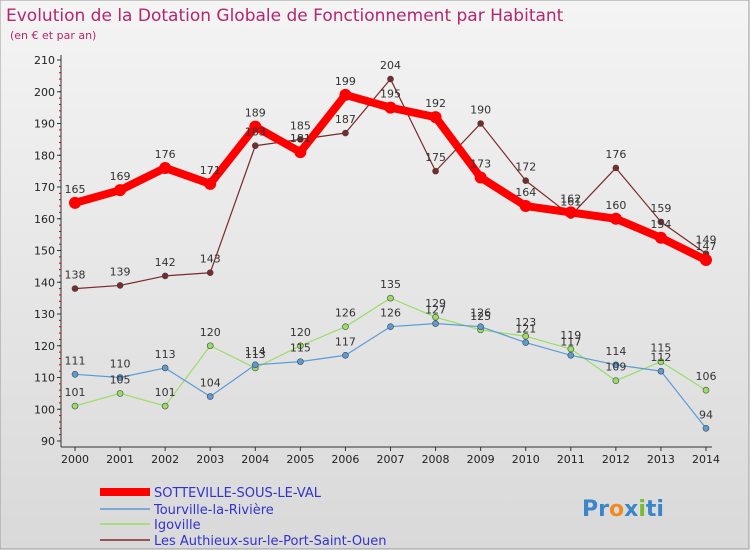 The height and width of the screenshot is (550, 750). I want to click on x-tick-label: 2010, so click(526, 459).